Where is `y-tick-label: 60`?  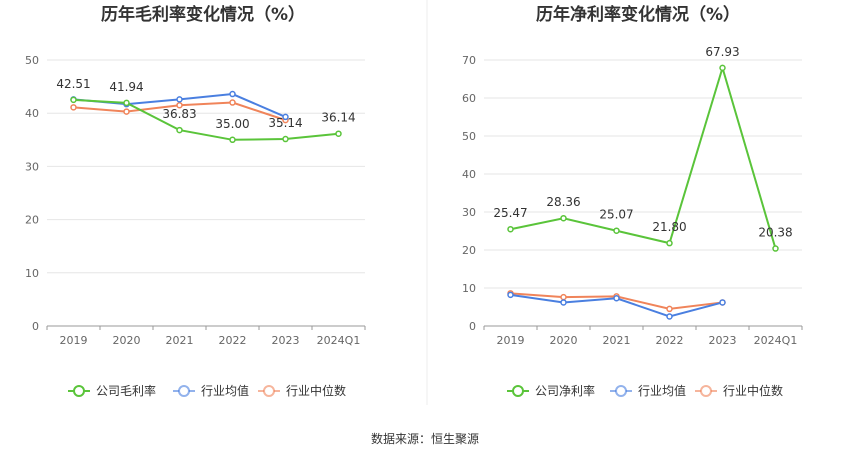
y-tick-label: 60 is located at coordinates (469, 98).